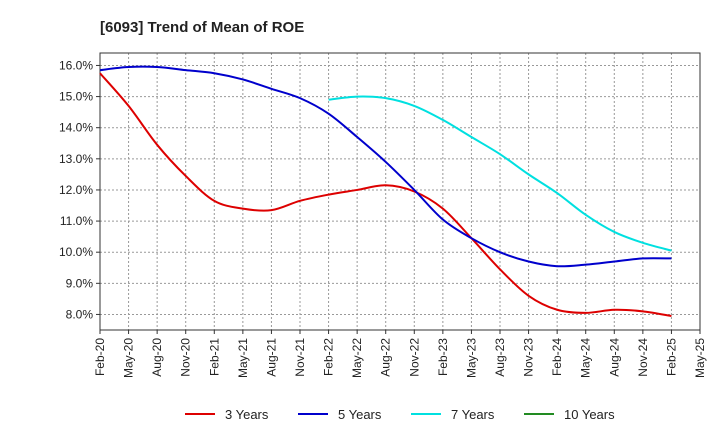 This screenshot has height=440, width=720. Describe the element at coordinates (360, 414) in the screenshot. I see `legend-label-5-years: 5 Years` at that location.